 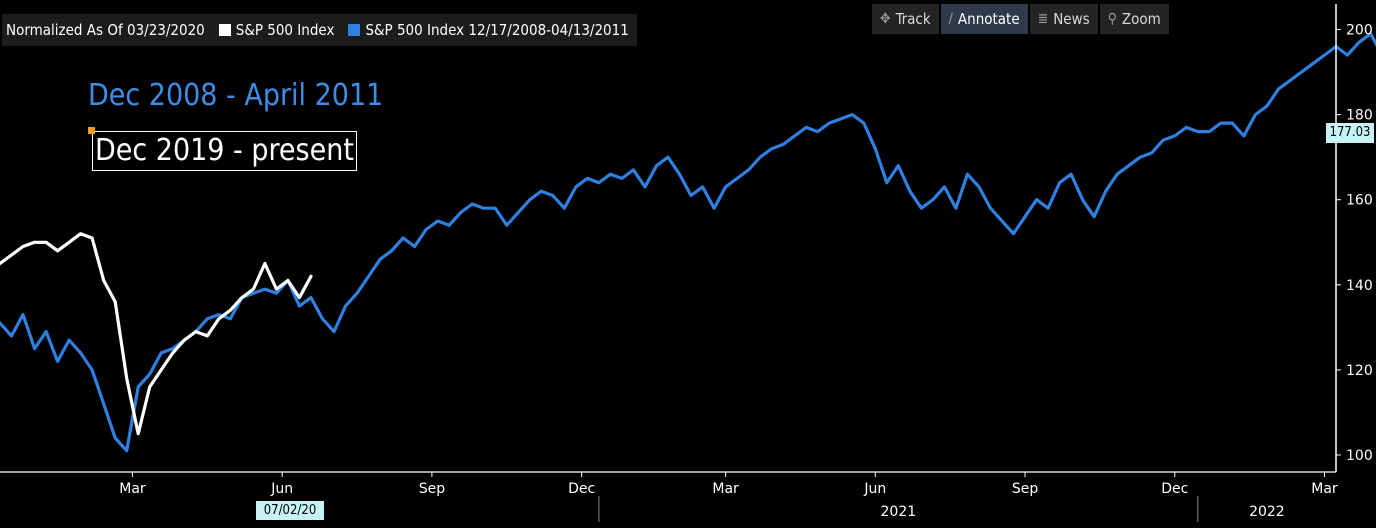 What do you see at coordinates (236, 95) in the screenshot?
I see `annotation-blue-text: Dec 2008 - April 2011` at bounding box center [236, 95].